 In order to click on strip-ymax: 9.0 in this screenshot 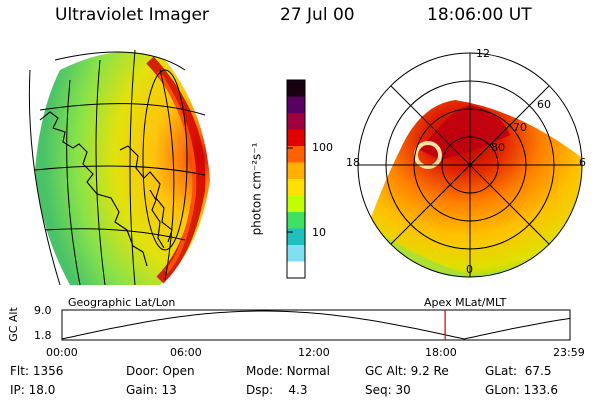, I will do `click(43, 310)`.